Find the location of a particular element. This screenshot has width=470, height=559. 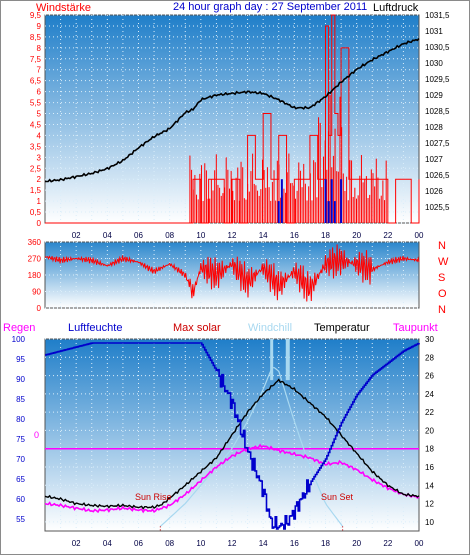

temperature-tick-label: 20 is located at coordinates (429, 430).